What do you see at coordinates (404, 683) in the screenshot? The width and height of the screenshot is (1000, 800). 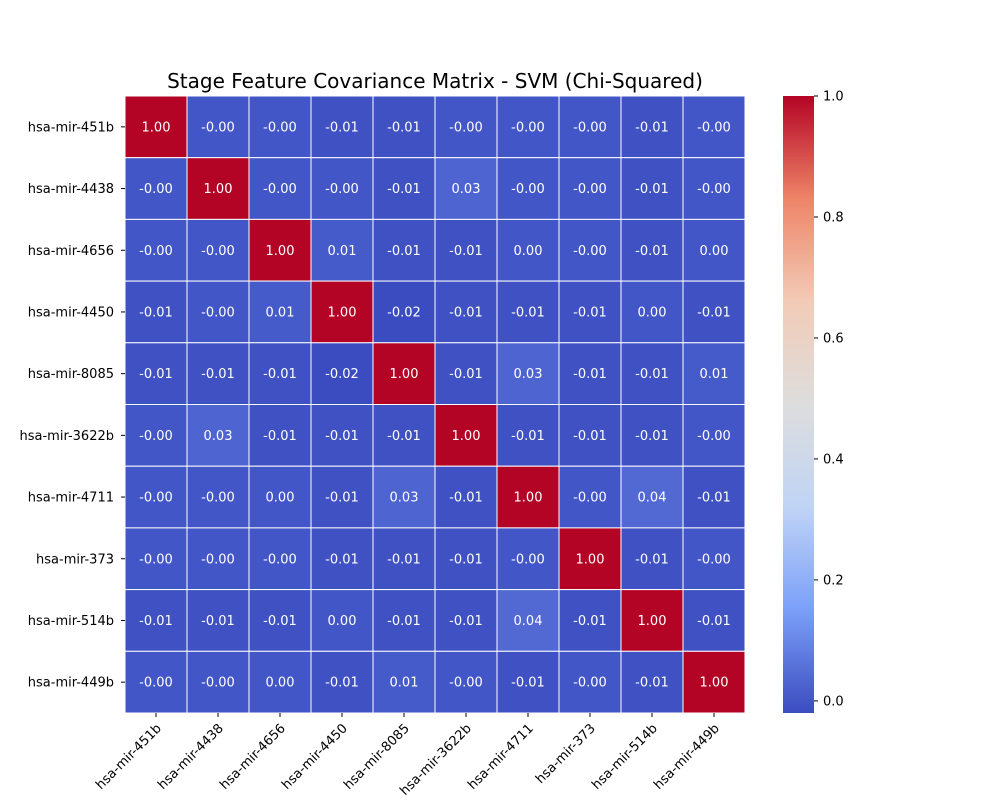 I see `cell-value-label: 0.01` at bounding box center [404, 683].